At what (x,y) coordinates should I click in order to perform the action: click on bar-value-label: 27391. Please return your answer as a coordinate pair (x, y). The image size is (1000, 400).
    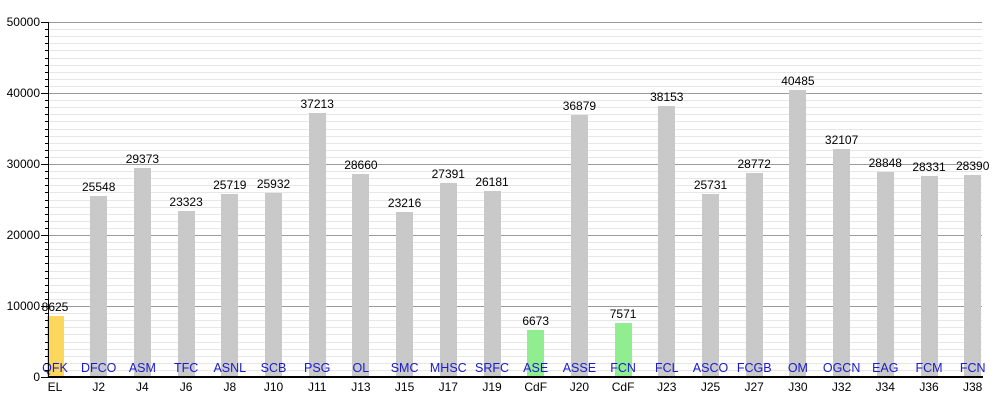
    Looking at the image, I should click on (448, 174).